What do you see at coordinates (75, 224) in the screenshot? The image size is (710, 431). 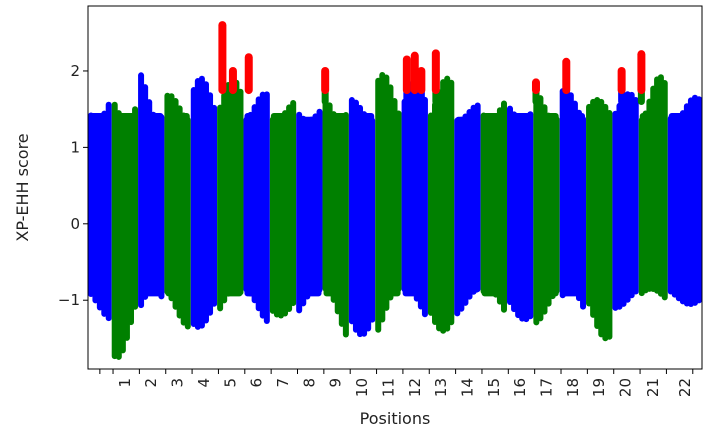 I see `y-tick-label: 0` at bounding box center [75, 224].